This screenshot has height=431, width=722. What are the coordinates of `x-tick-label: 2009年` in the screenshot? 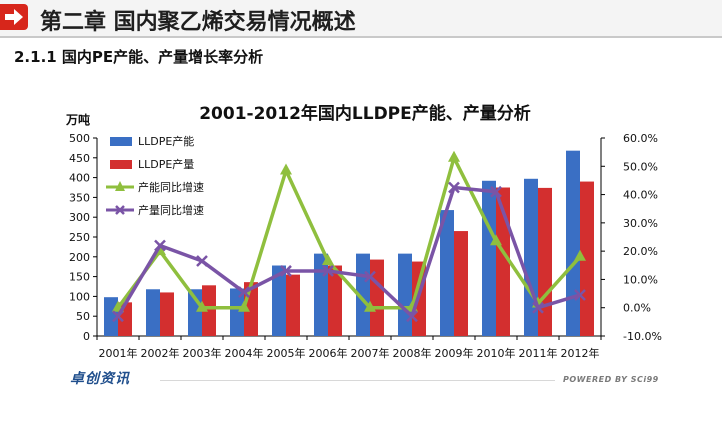 It's located at (454, 353).